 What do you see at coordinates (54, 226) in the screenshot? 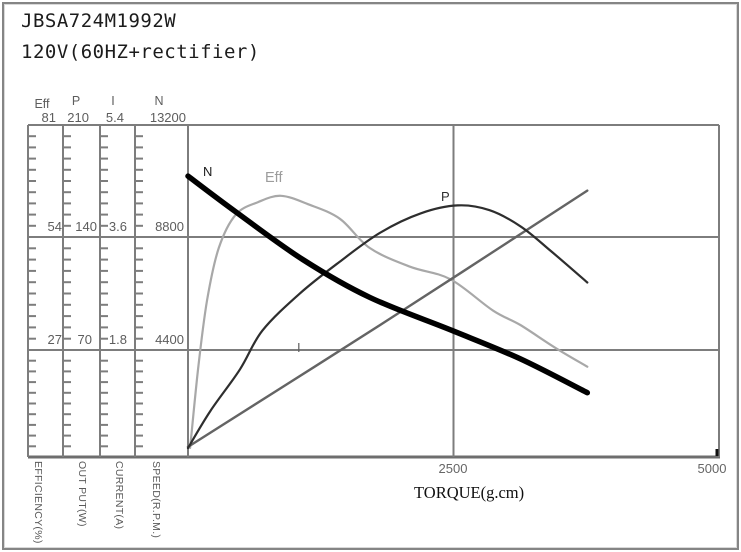
I see `axis-mid-efficiency: 54` at bounding box center [54, 226].